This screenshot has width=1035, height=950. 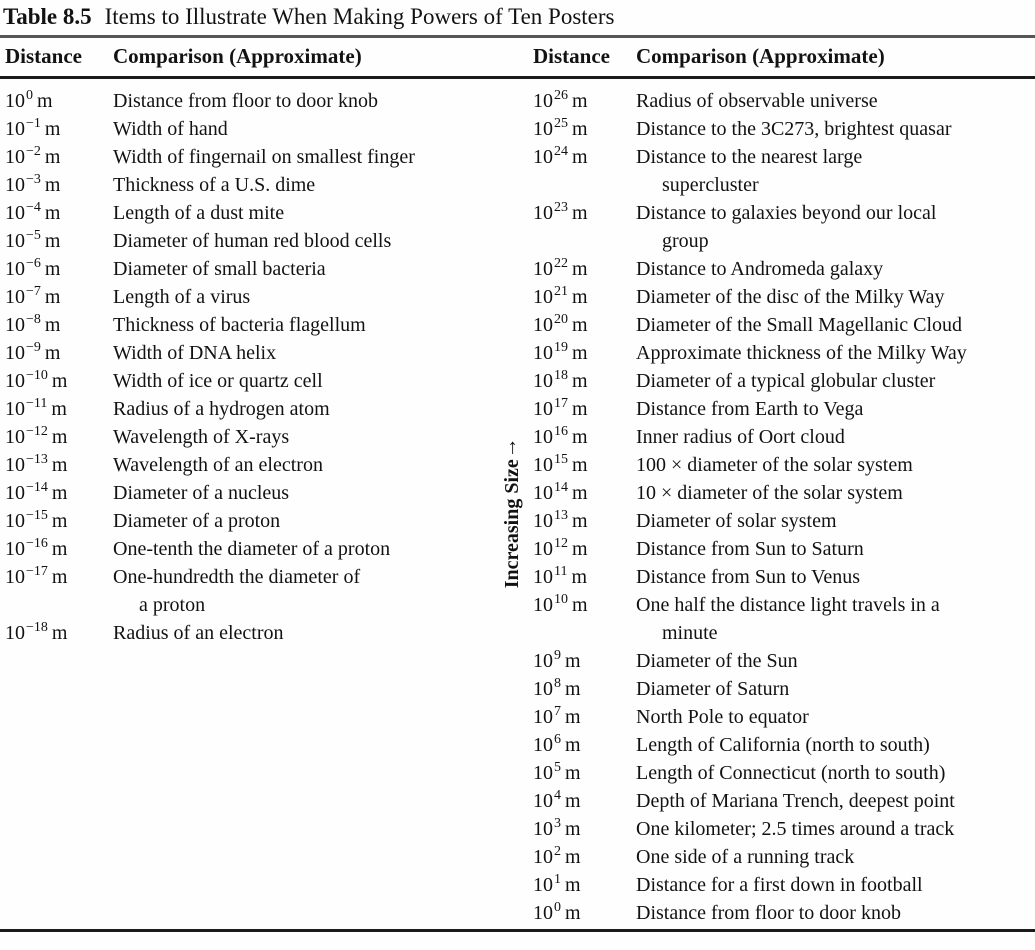 I want to click on power-exponent: 0, so click(x=29, y=95).